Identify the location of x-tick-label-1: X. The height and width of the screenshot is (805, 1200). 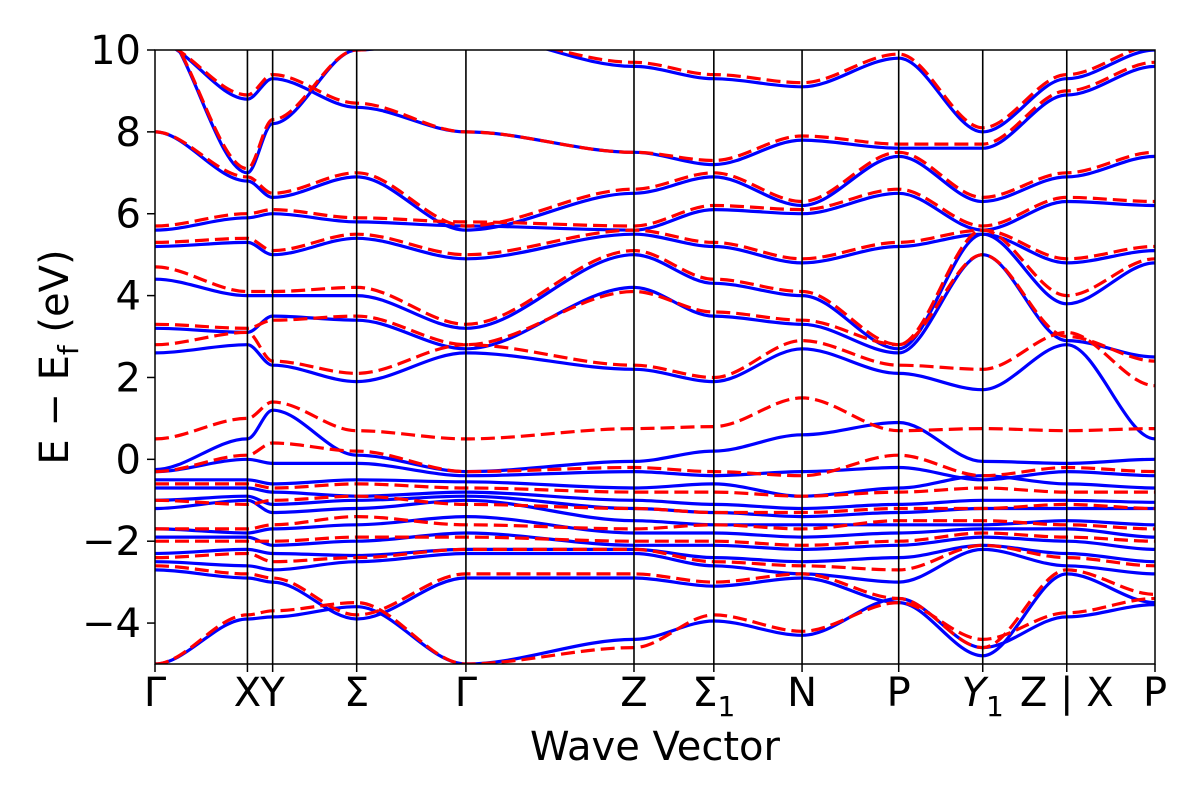
(247, 693).